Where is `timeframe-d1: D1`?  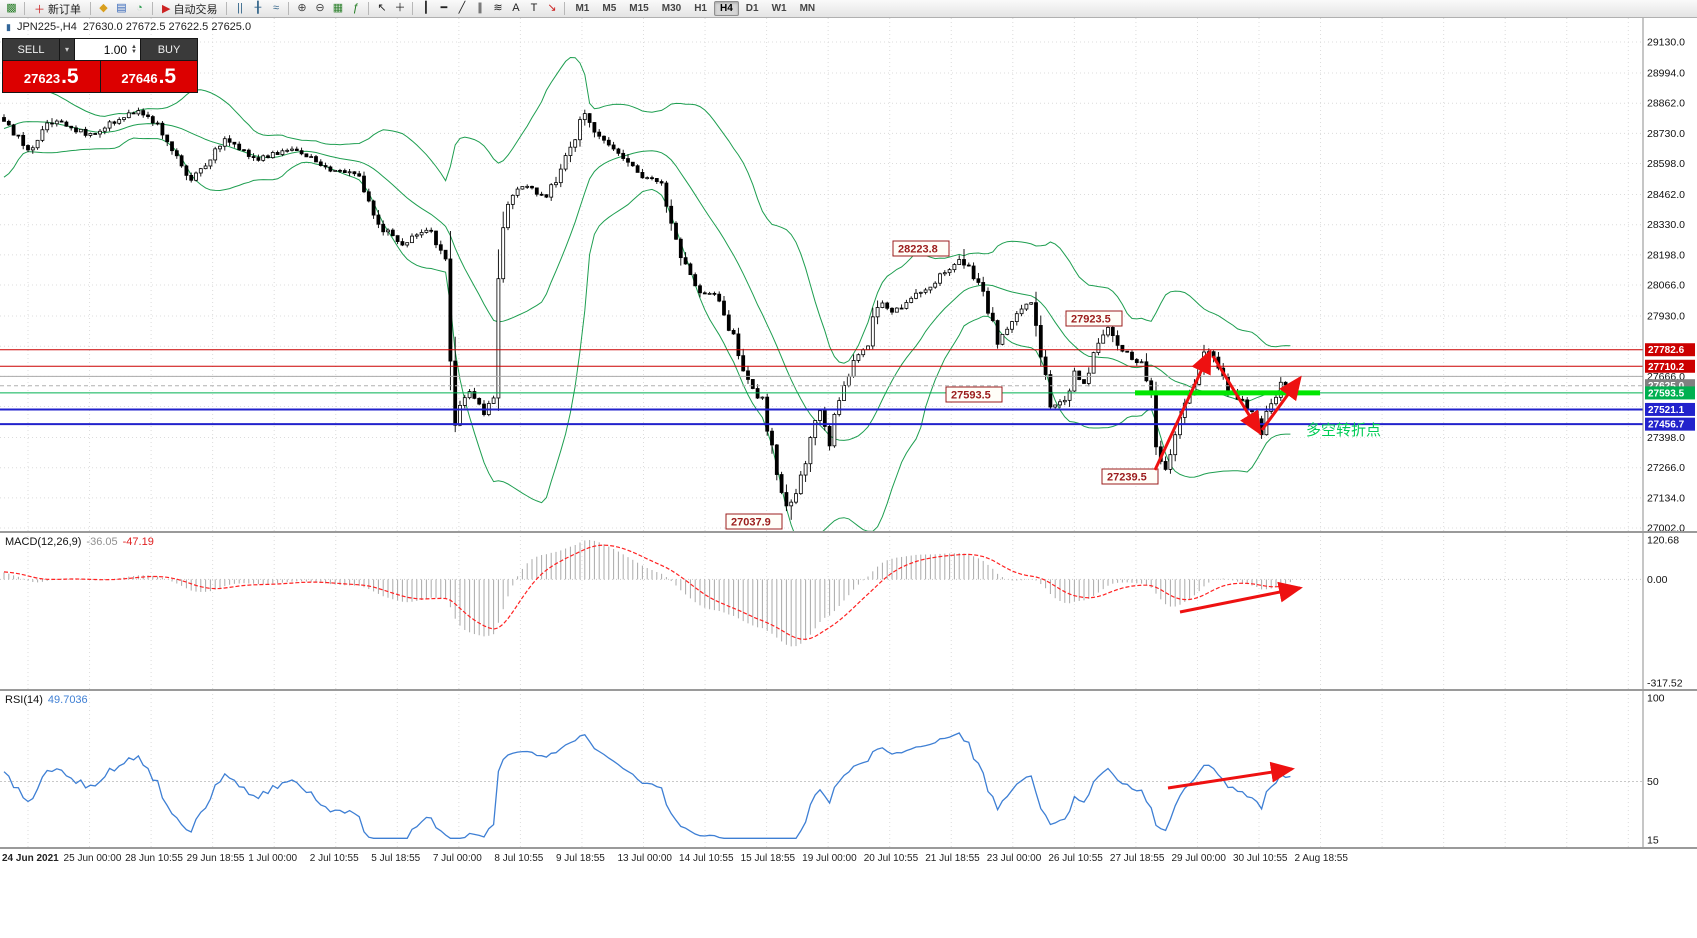
timeframe-d1: D1 is located at coordinates (752, 8).